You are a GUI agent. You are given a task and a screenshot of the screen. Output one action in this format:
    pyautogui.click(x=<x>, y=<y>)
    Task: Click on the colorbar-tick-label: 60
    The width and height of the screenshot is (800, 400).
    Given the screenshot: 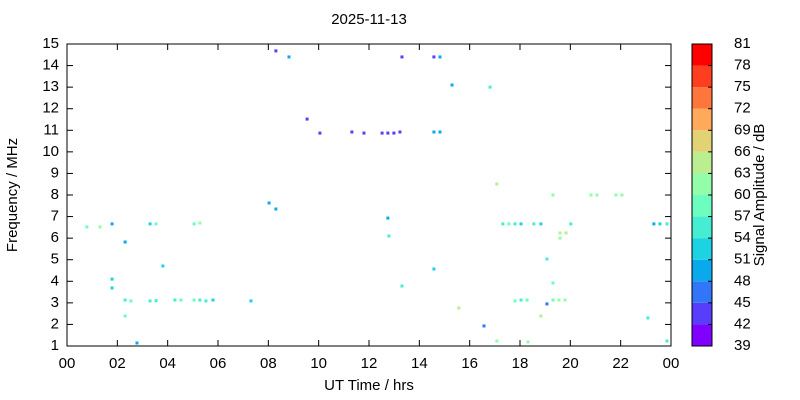 What is the action you would take?
    pyautogui.click(x=742, y=194)
    